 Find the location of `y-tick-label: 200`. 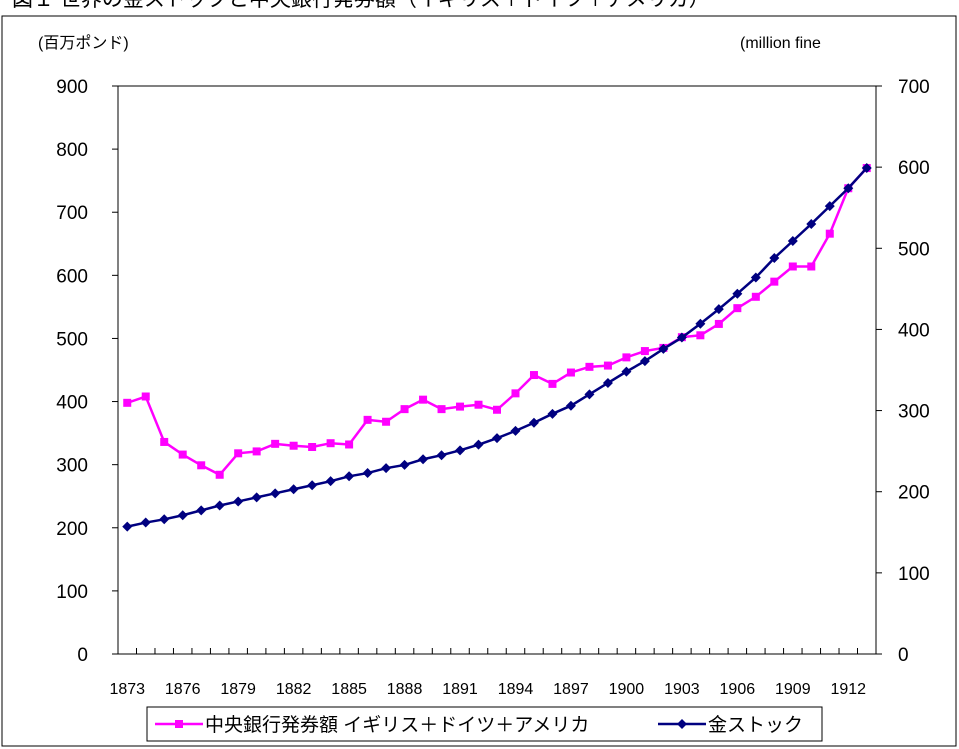

y-tick-label: 200 is located at coordinates (72, 529).